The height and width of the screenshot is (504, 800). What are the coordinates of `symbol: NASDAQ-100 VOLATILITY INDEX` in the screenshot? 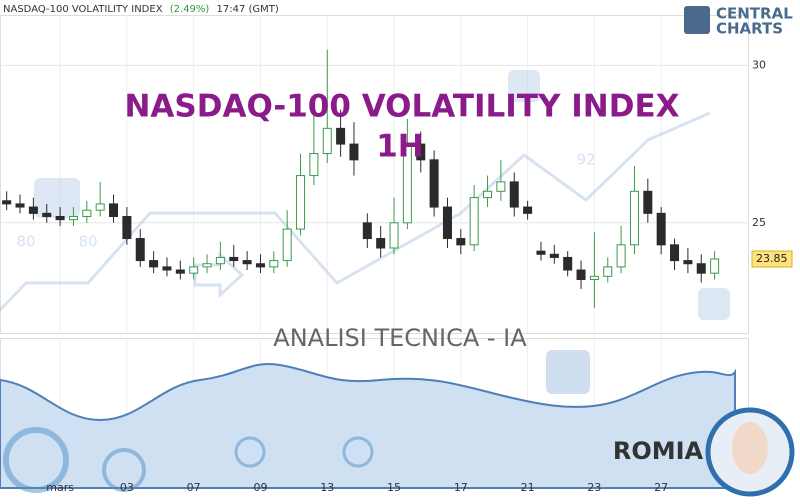 It's located at (83, 9).